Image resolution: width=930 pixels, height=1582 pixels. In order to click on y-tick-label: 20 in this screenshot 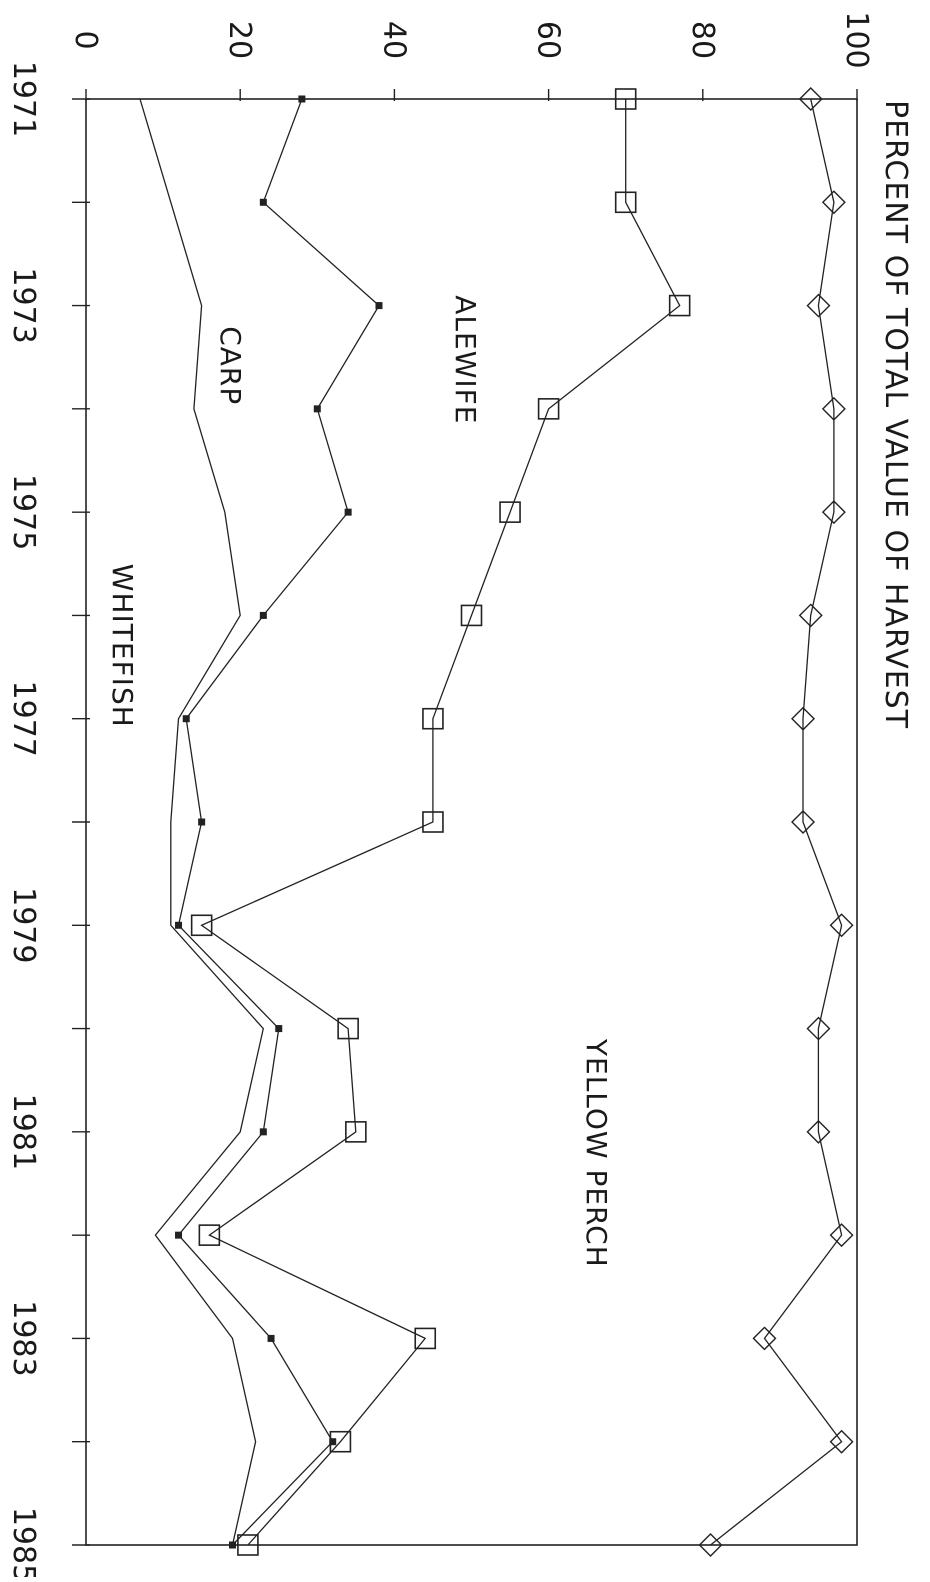, I will do `click(239, 40)`.